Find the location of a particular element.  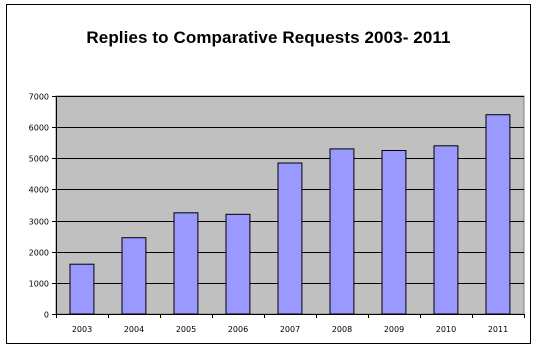

x-axis: 2003 2004 2005 2006 2007 2008 2009 2010 2011 is located at coordinates (290, 324).